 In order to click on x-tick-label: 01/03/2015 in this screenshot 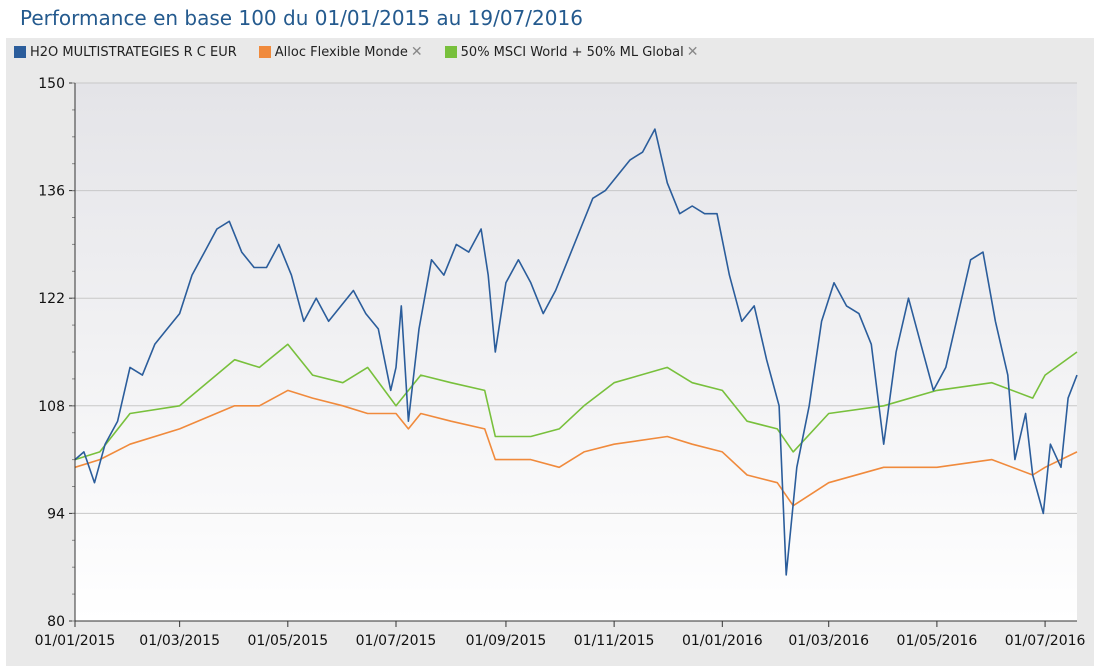, I will do `click(179, 641)`.